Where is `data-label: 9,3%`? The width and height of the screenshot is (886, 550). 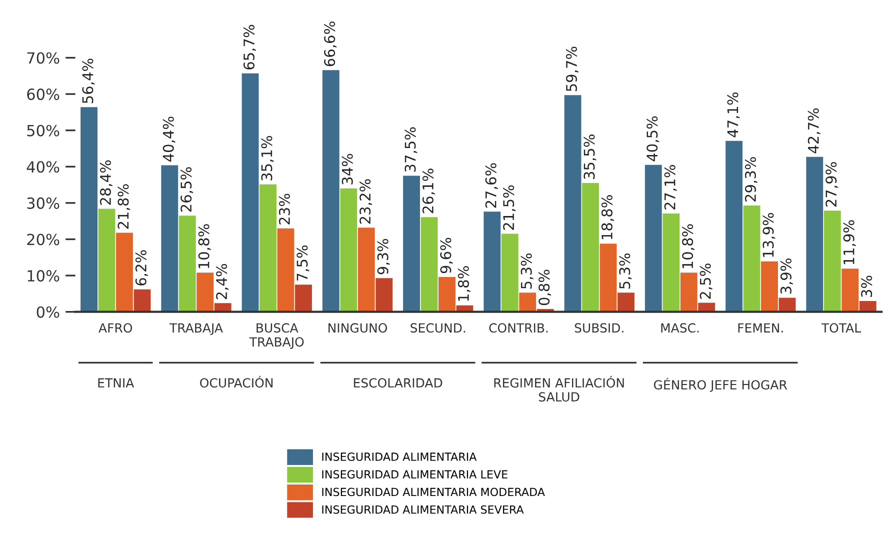
data-label: 9,3% is located at coordinates (383, 256).